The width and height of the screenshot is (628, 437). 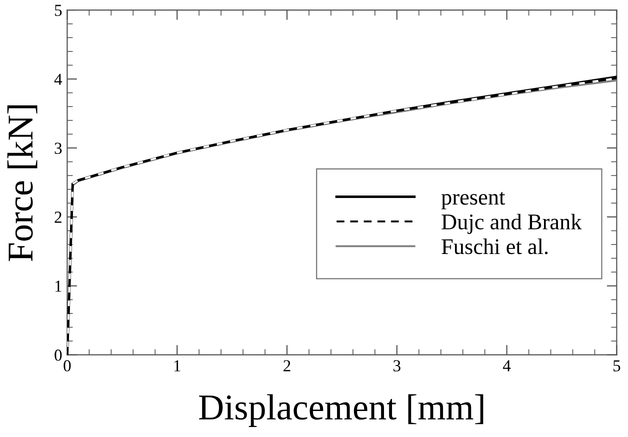 I want to click on y-tick-label: 1, so click(x=58, y=286).